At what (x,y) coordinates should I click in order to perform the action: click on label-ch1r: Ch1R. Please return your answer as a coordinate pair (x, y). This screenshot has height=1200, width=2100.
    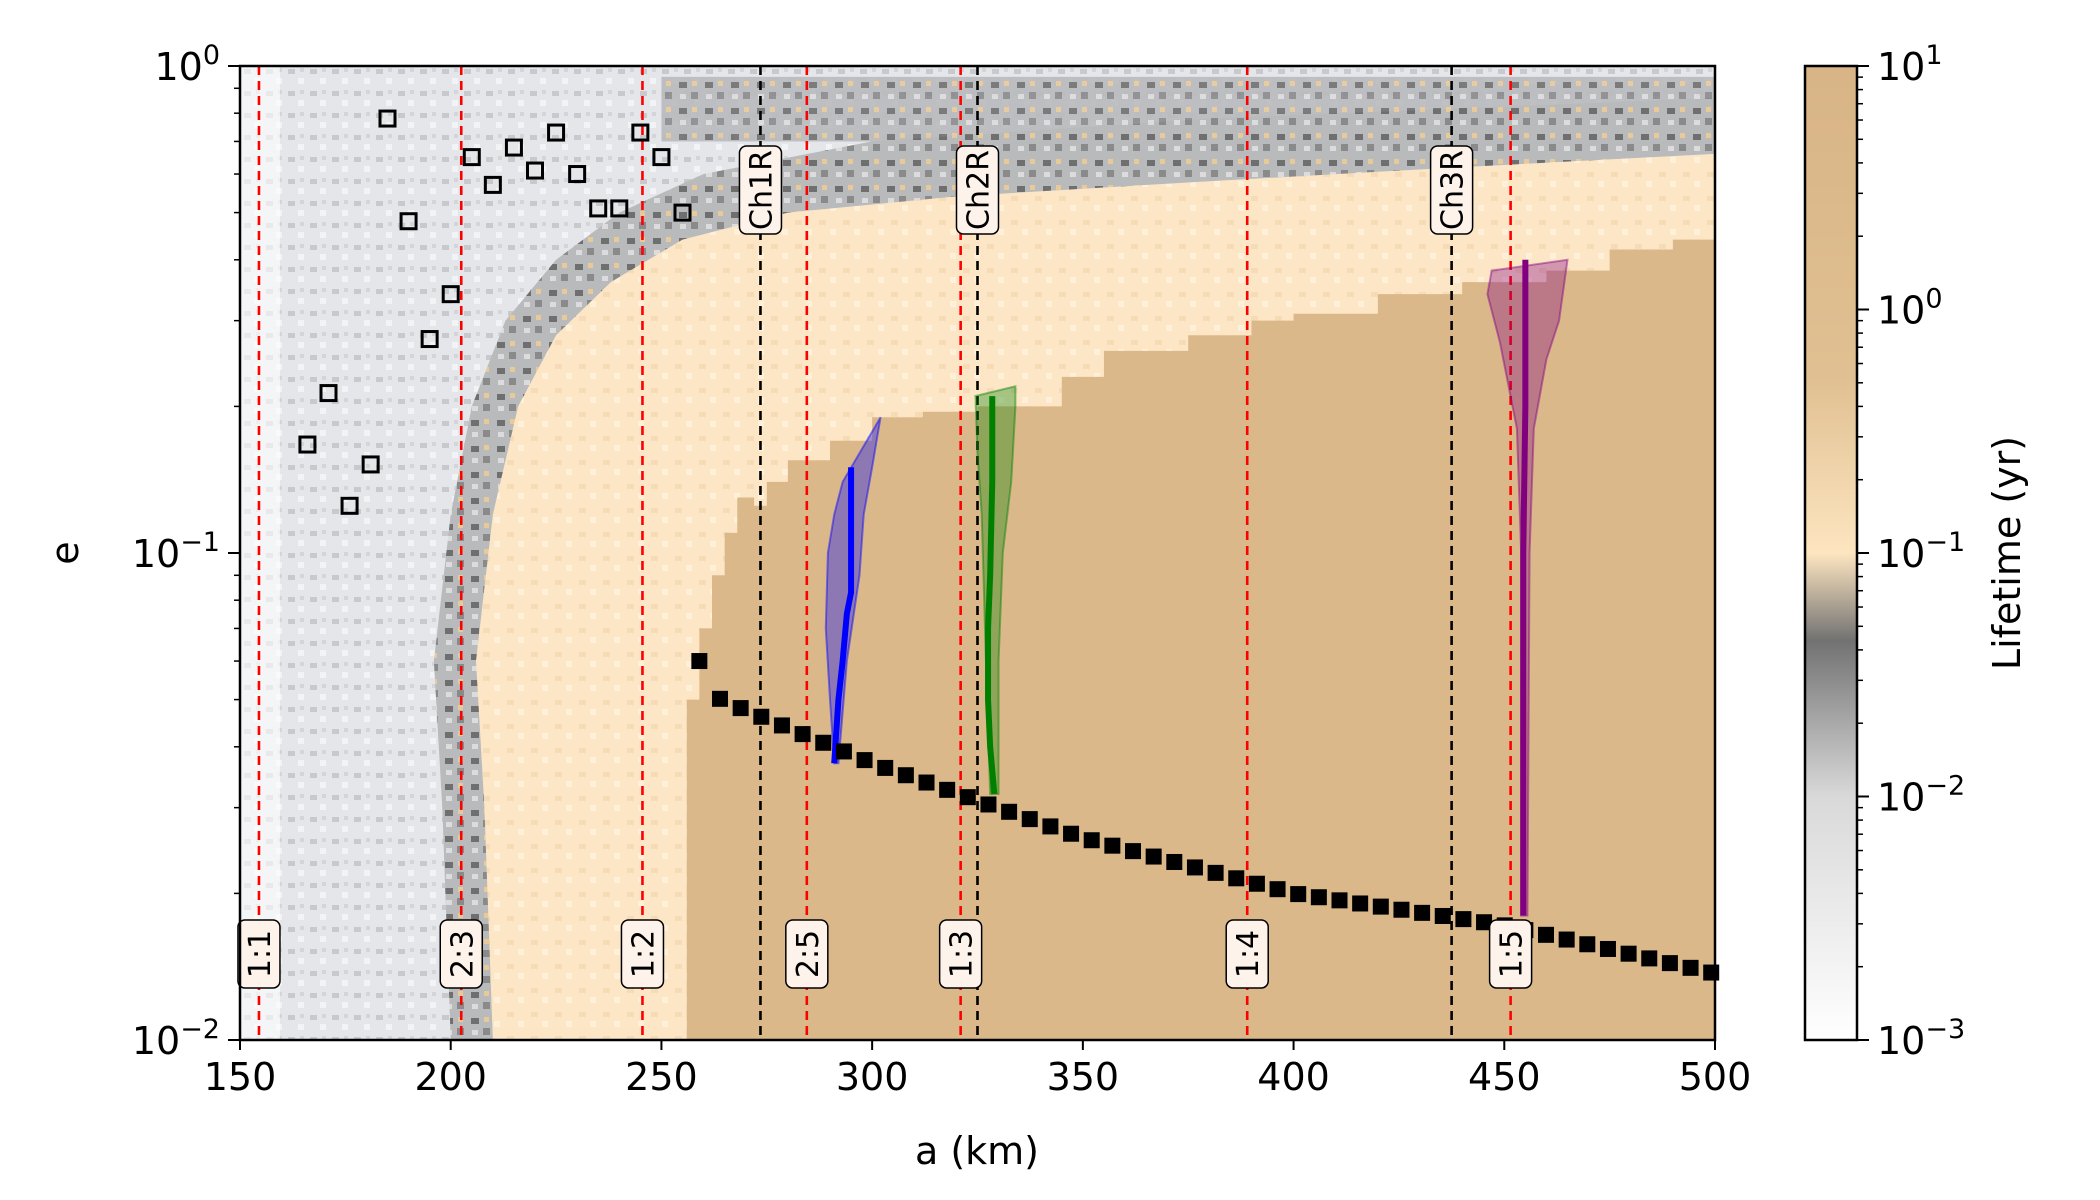
    Looking at the image, I should click on (760, 190).